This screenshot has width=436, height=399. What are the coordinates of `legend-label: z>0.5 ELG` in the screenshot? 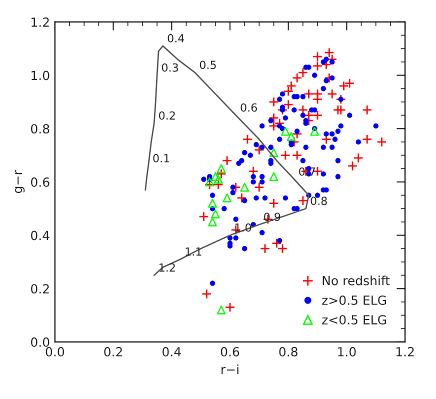 It's located at (354, 300).